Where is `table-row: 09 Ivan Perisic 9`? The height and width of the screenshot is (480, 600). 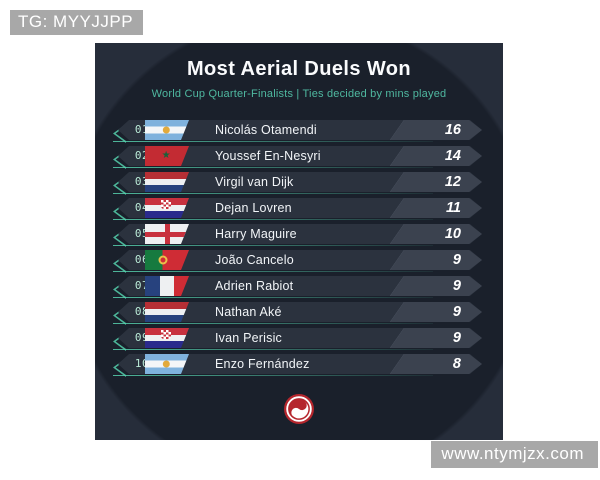 table-row: 09 Ivan Perisic 9 is located at coordinates (297, 338).